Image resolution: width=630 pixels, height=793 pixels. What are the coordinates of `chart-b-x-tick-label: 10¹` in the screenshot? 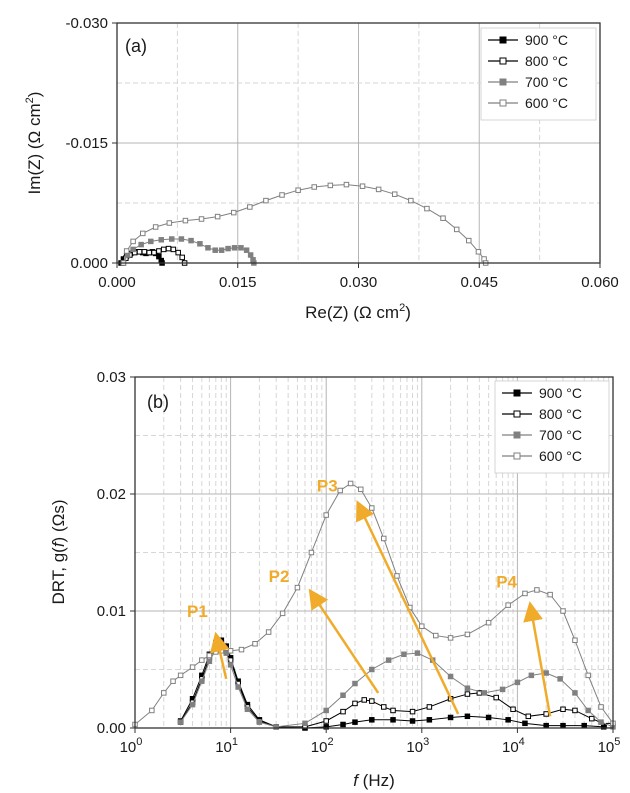 It's located at (226, 746).